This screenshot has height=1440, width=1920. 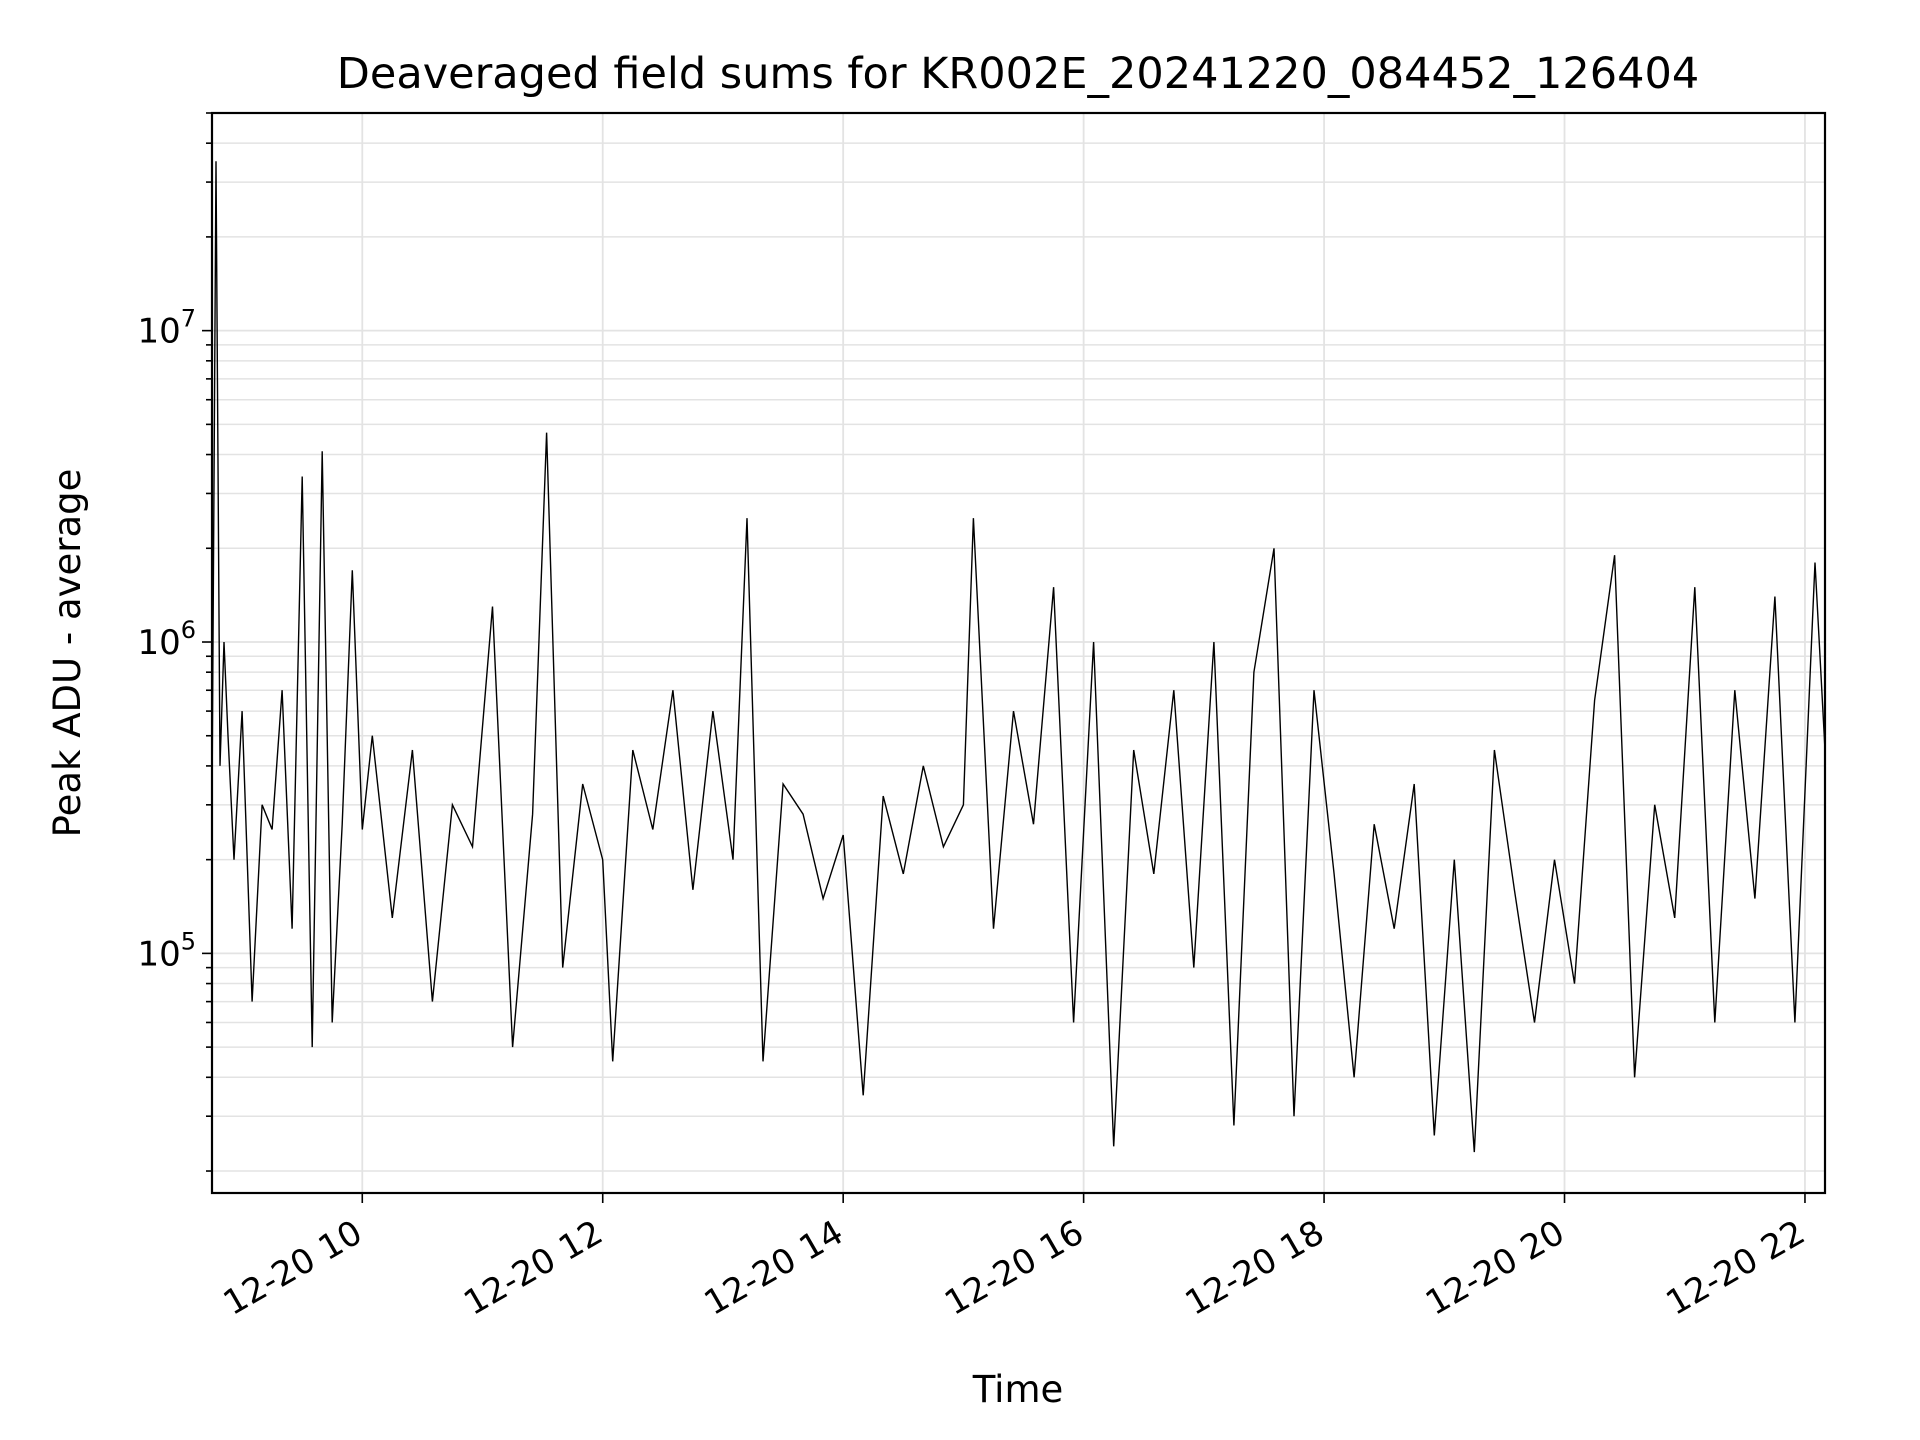 I want to click on y-tick-label: 10⁷, so click(x=166, y=328).